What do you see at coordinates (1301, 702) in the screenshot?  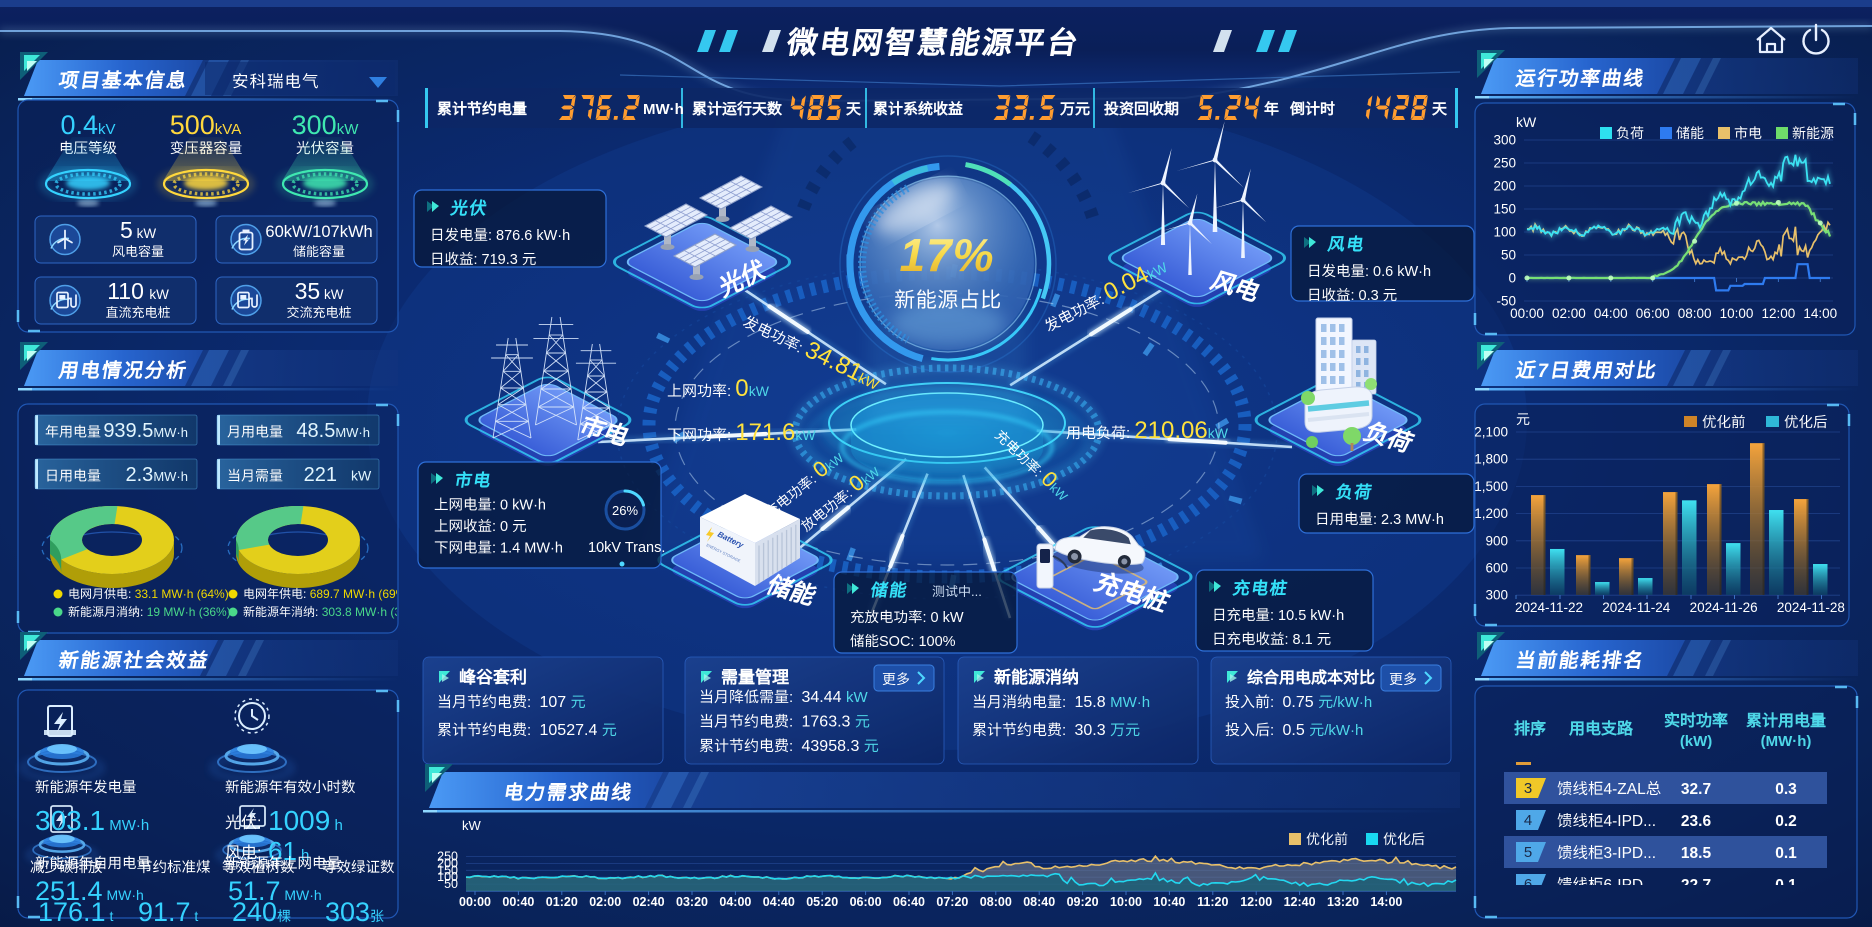 I see `svg-text: 0.75` at bounding box center [1301, 702].